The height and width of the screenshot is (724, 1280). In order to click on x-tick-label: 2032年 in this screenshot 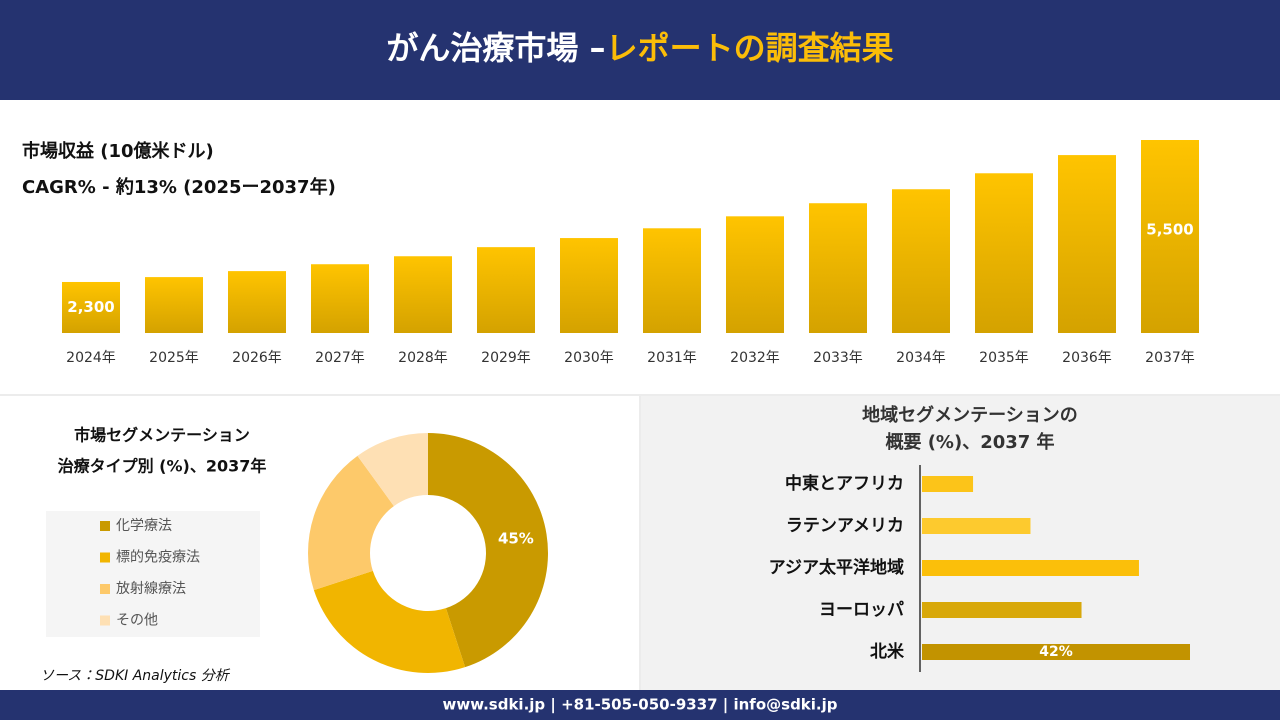, I will do `click(755, 358)`.